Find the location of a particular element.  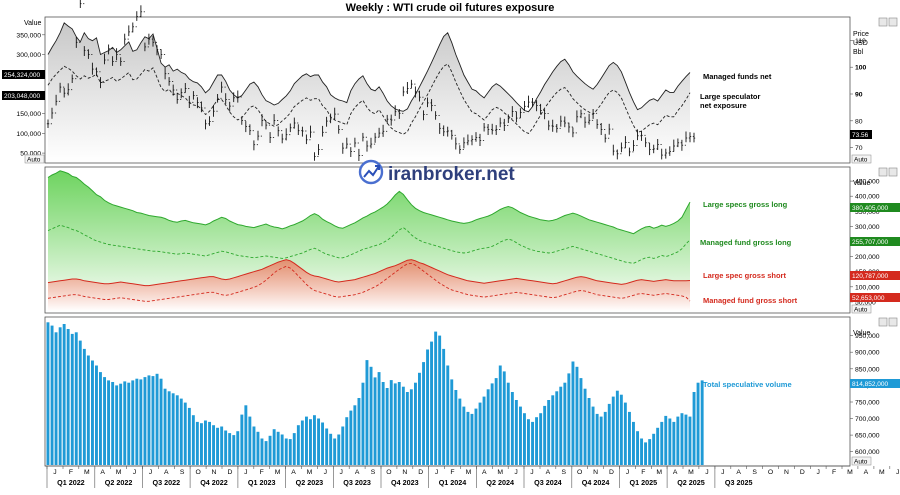

panel-3-minimize-icon is located at coordinates (883, 322).